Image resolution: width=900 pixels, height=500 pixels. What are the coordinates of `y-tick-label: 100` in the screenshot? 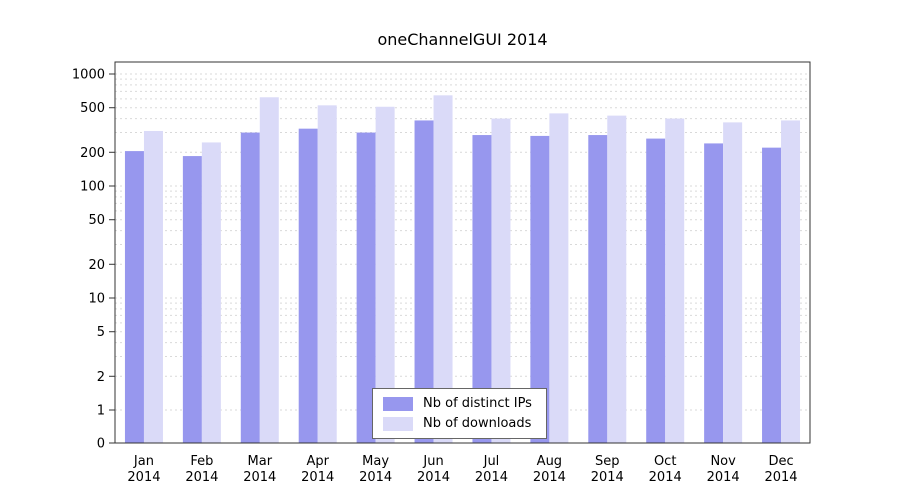 It's located at (92, 187).